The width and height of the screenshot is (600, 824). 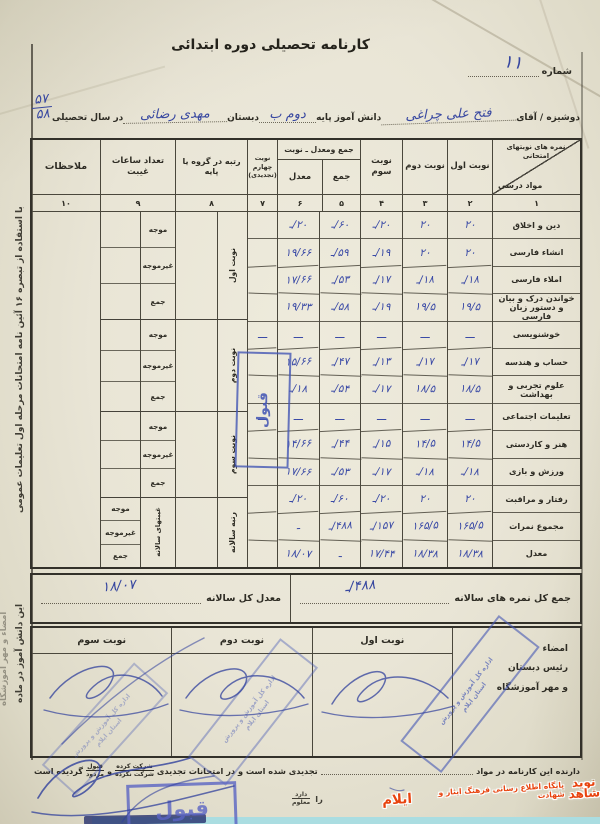 I want to click on remarks-header: ملاحظات, so click(x=66, y=167).